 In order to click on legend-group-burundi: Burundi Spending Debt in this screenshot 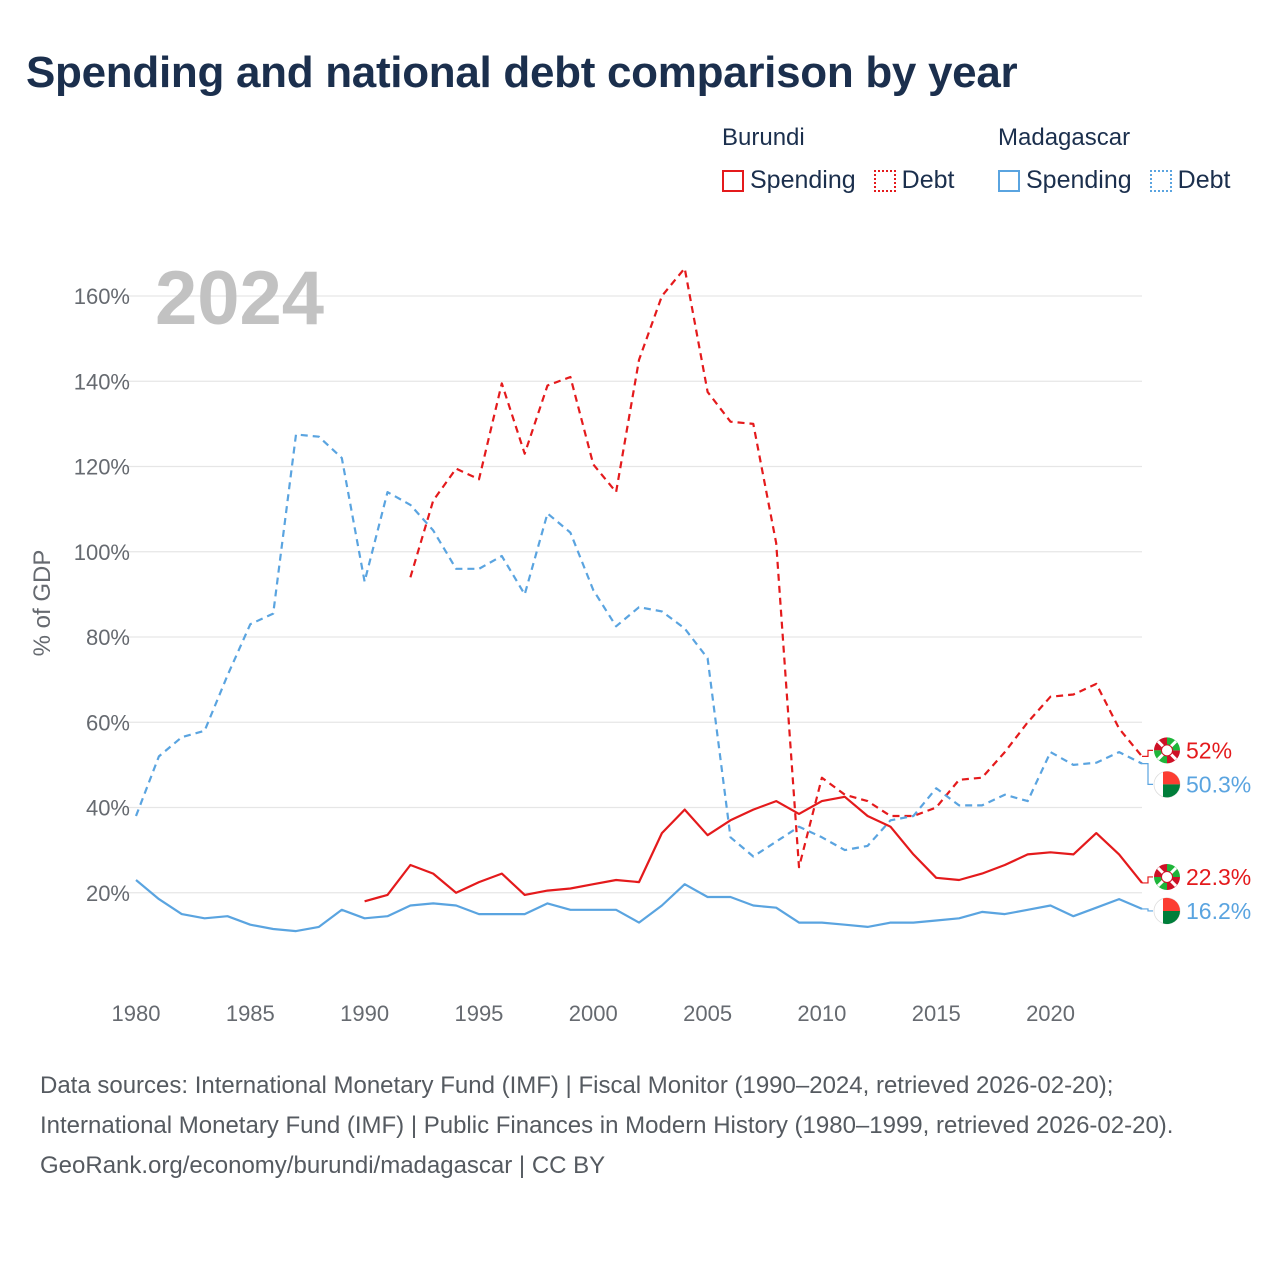, I will do `click(838, 159)`.